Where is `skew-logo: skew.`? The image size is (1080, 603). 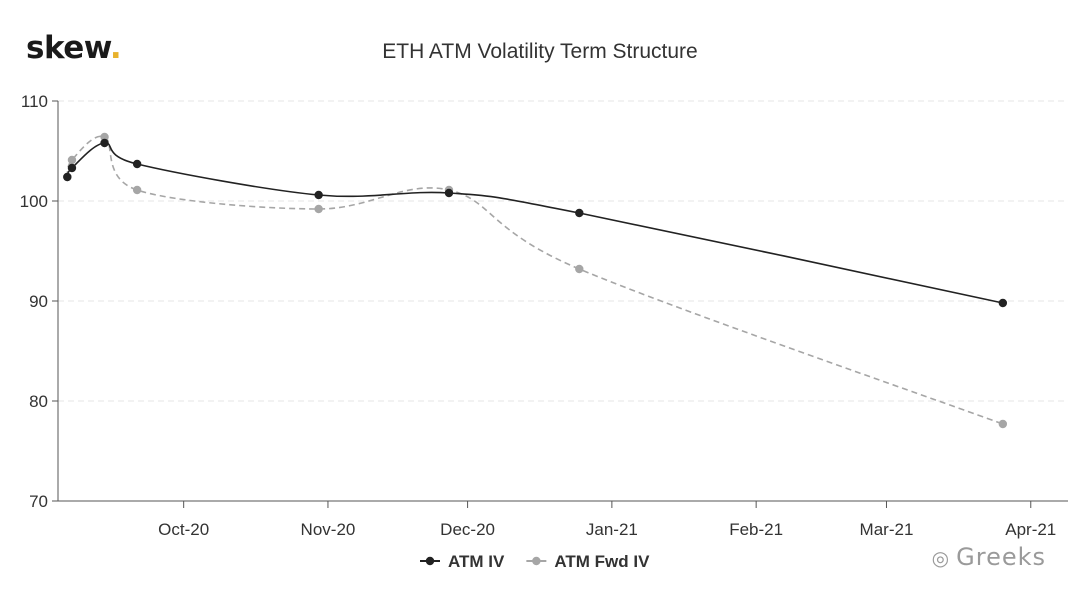 skew-logo: skew. is located at coordinates (74, 48).